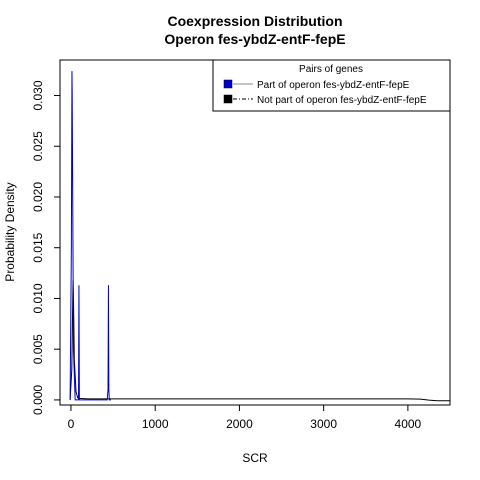 This screenshot has height=480, width=480. I want to click on y-tick-label: 0.015, so click(38, 247).